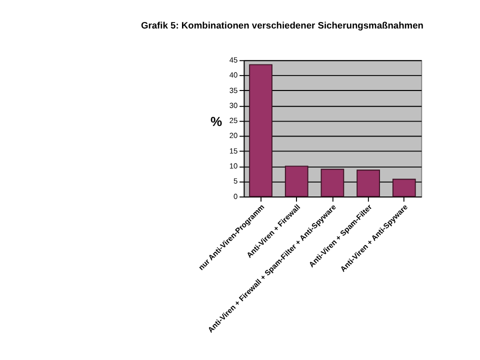 The height and width of the screenshot is (360, 480). Describe the element at coordinates (233, 75) in the screenshot. I see `y-tick-label: 40` at that location.